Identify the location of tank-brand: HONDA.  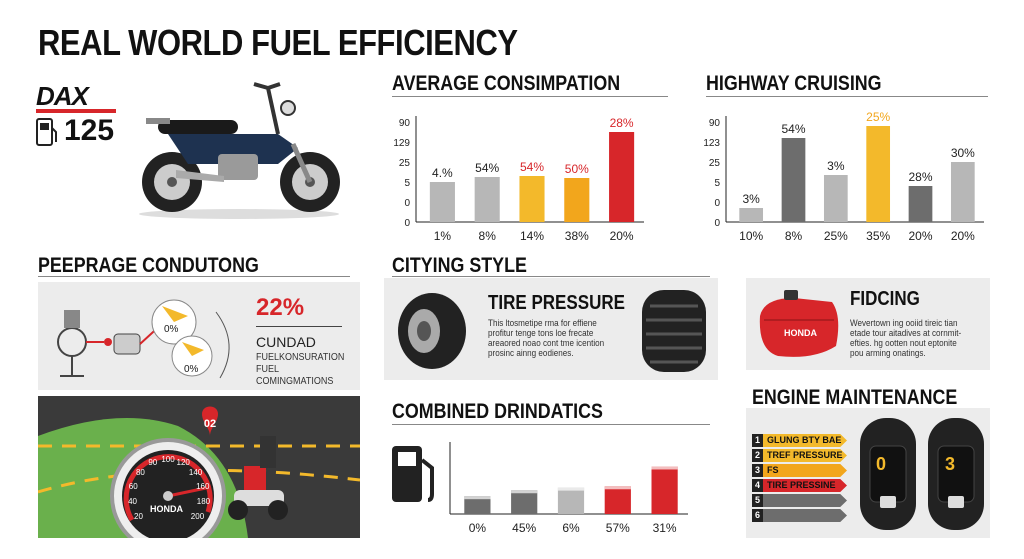
(800, 333).